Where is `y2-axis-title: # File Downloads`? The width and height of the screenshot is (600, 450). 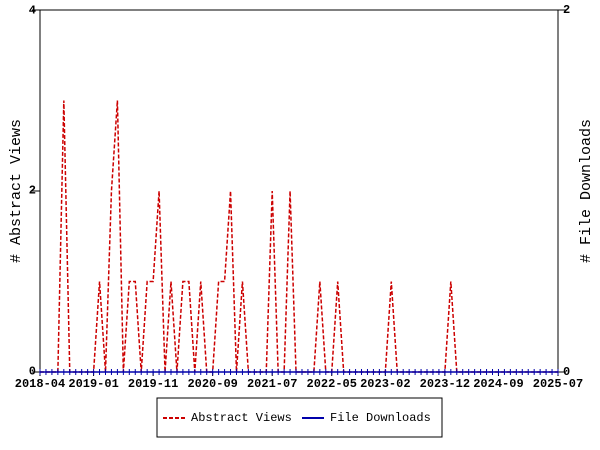
y2-axis-title: # File Downloads is located at coordinates (586, 191).